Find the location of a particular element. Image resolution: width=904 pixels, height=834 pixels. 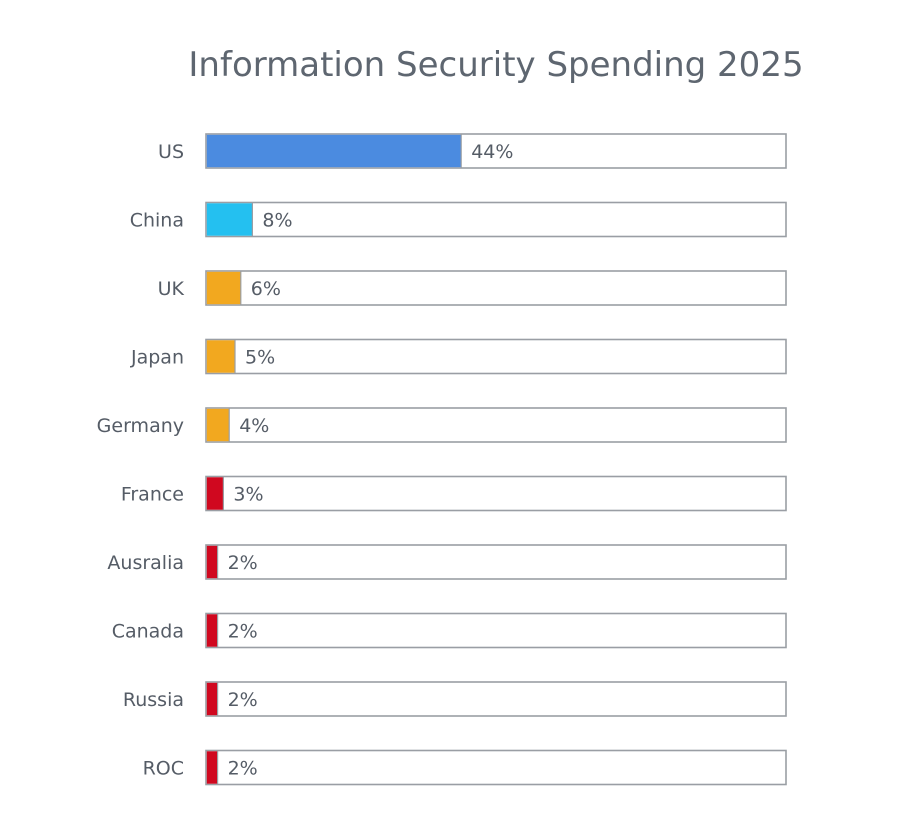

value-label-us: 44% is located at coordinates (492, 152).